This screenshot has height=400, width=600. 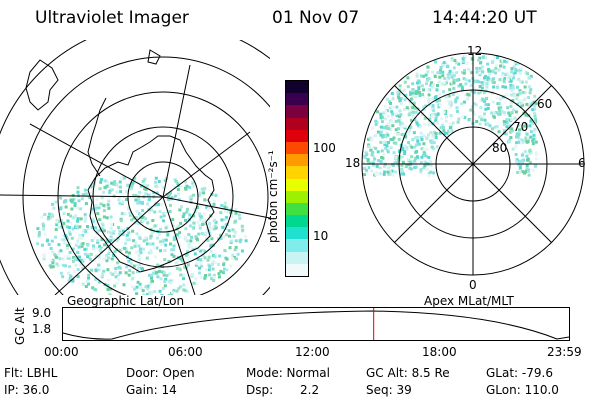 I want to click on aurora-image-magnetic, so click(x=450, y=115).